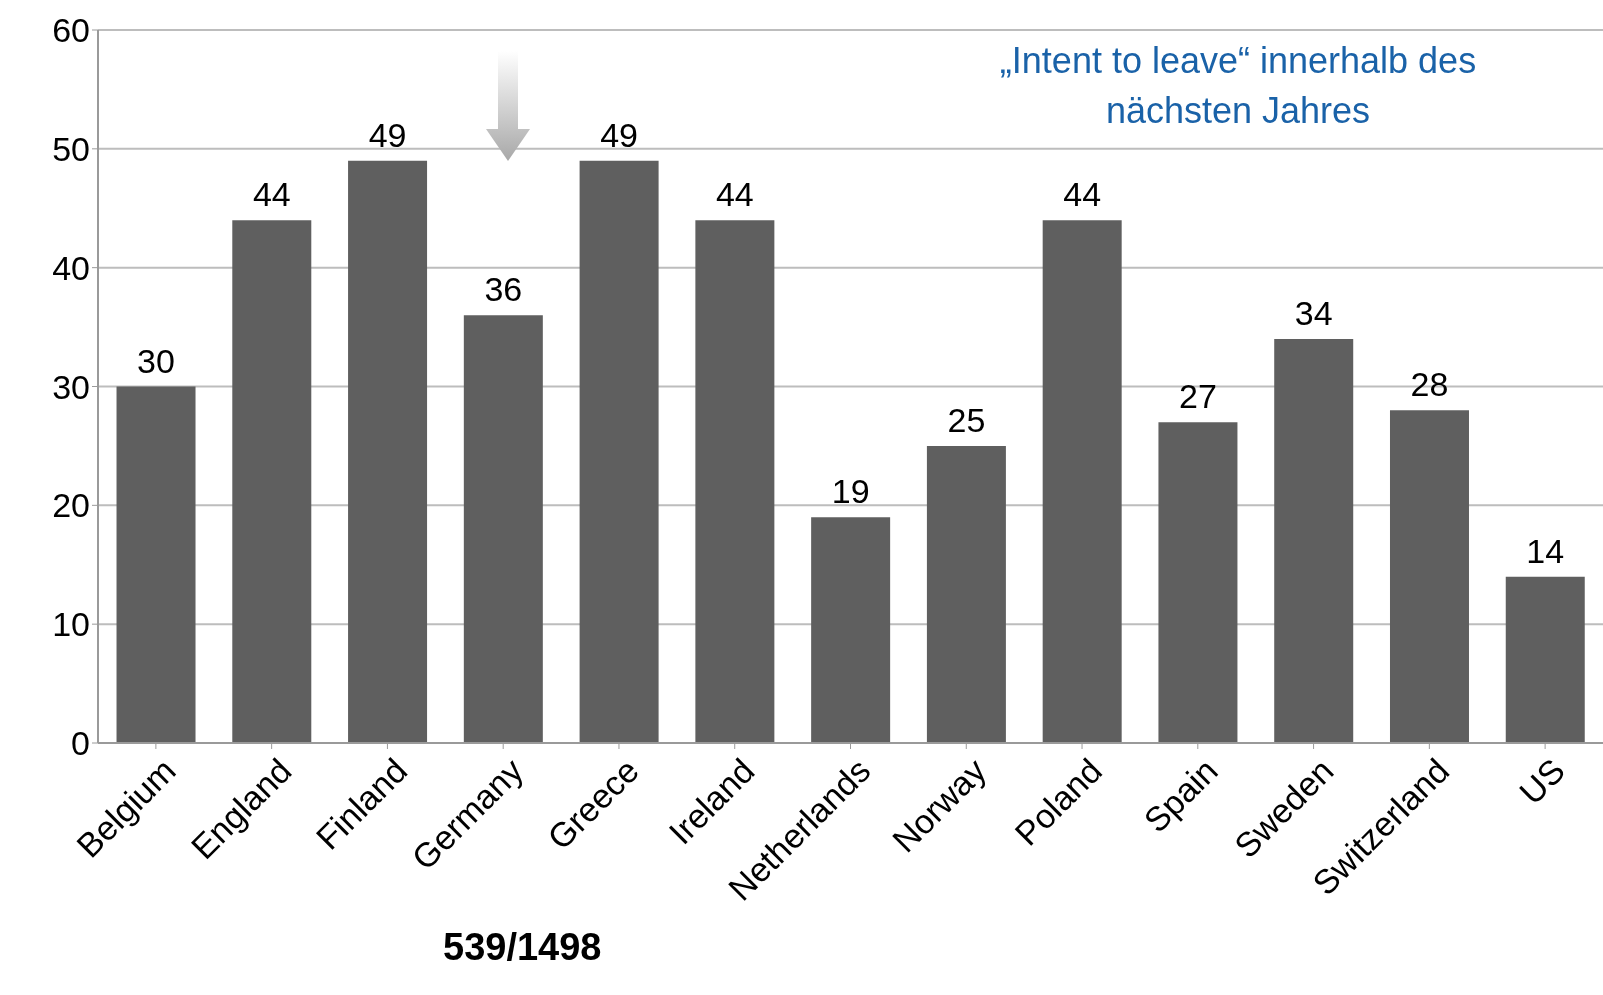  What do you see at coordinates (503, 289) in the screenshot?
I see `data-label: 36` at bounding box center [503, 289].